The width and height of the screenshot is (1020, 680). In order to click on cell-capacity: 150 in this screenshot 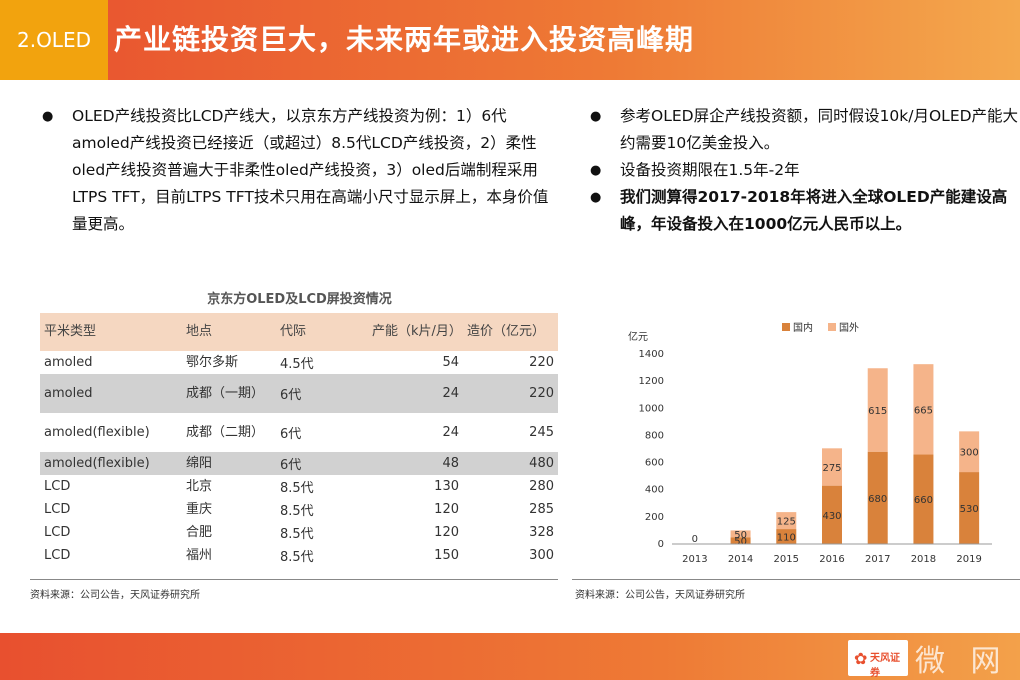, I will do `click(446, 555)`.